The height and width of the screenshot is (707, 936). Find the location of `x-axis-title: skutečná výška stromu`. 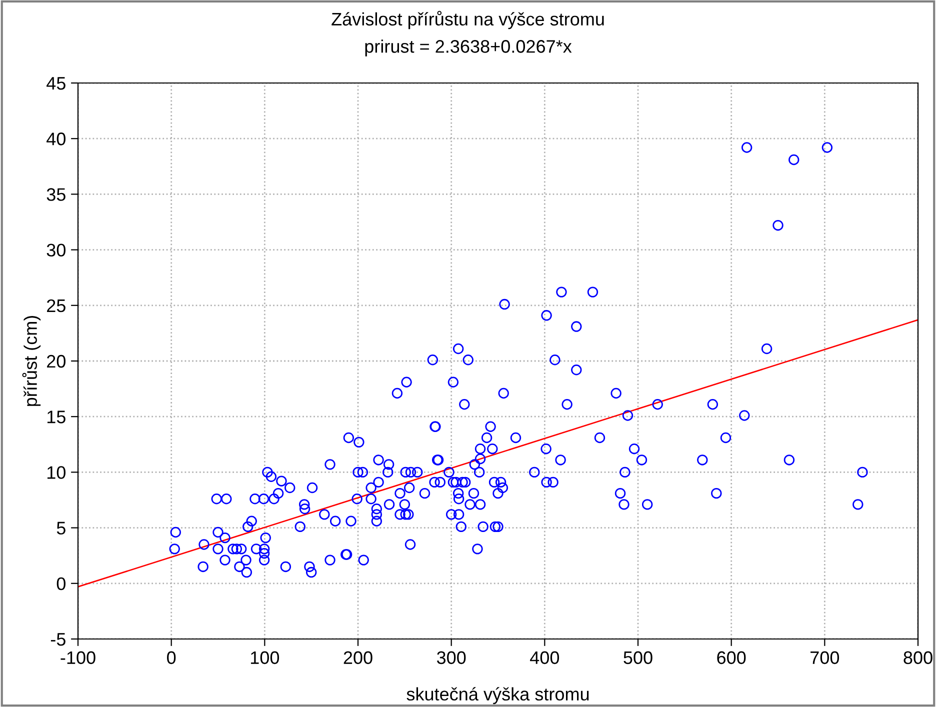

x-axis-title: skutečná výška stromu is located at coordinates (497, 695).